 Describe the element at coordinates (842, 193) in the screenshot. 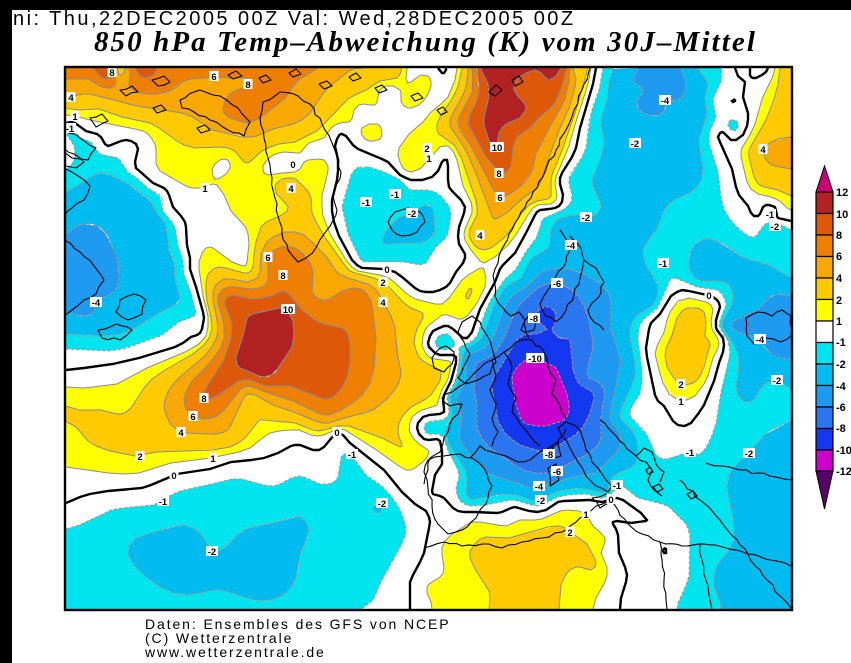

I see `svg-text: 12` at that location.